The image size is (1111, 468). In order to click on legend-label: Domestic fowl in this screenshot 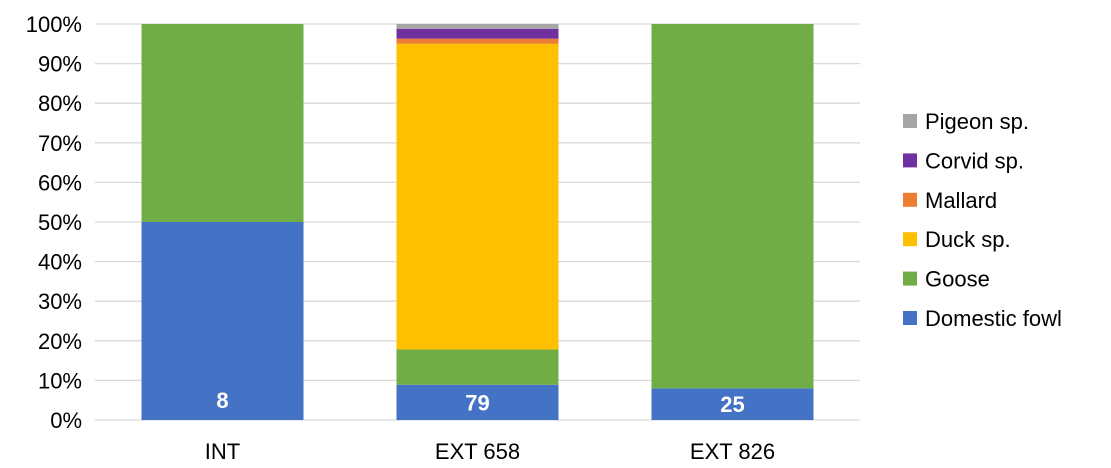, I will do `click(993, 318)`.